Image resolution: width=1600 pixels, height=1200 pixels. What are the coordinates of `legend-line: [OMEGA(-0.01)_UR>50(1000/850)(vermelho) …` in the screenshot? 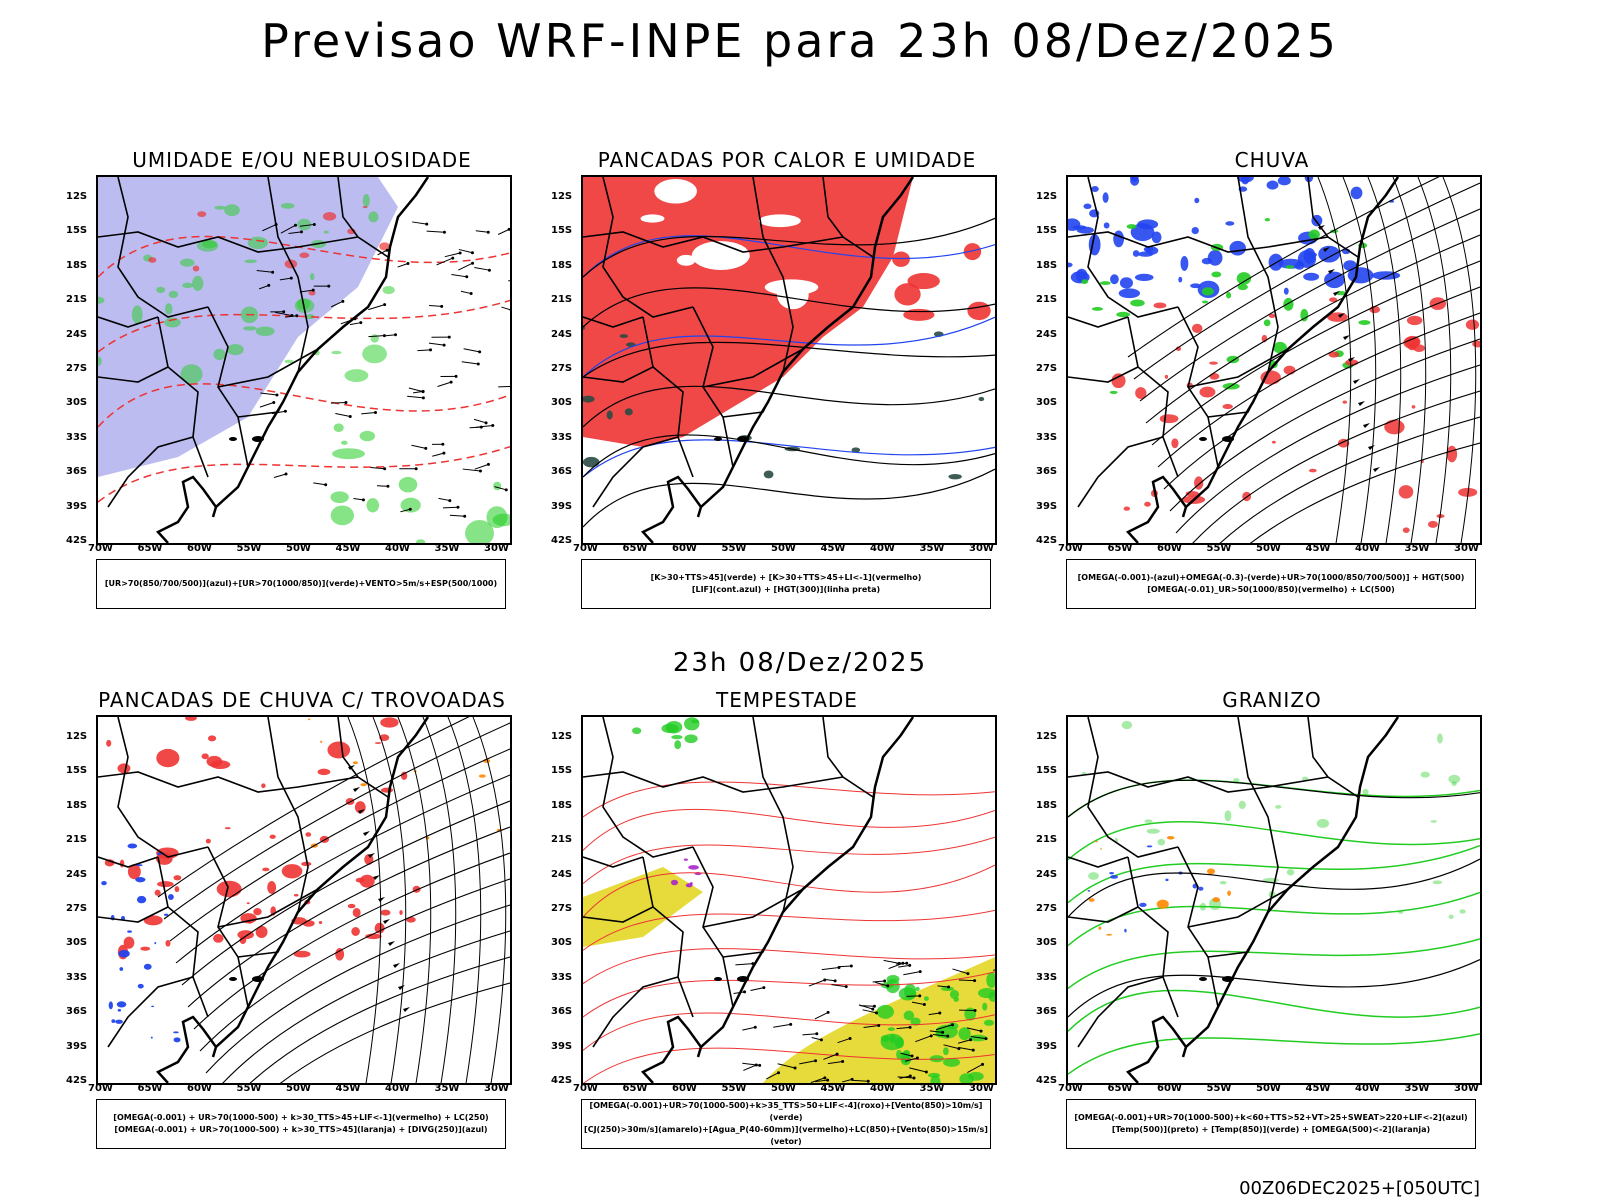 It's located at (1271, 589).